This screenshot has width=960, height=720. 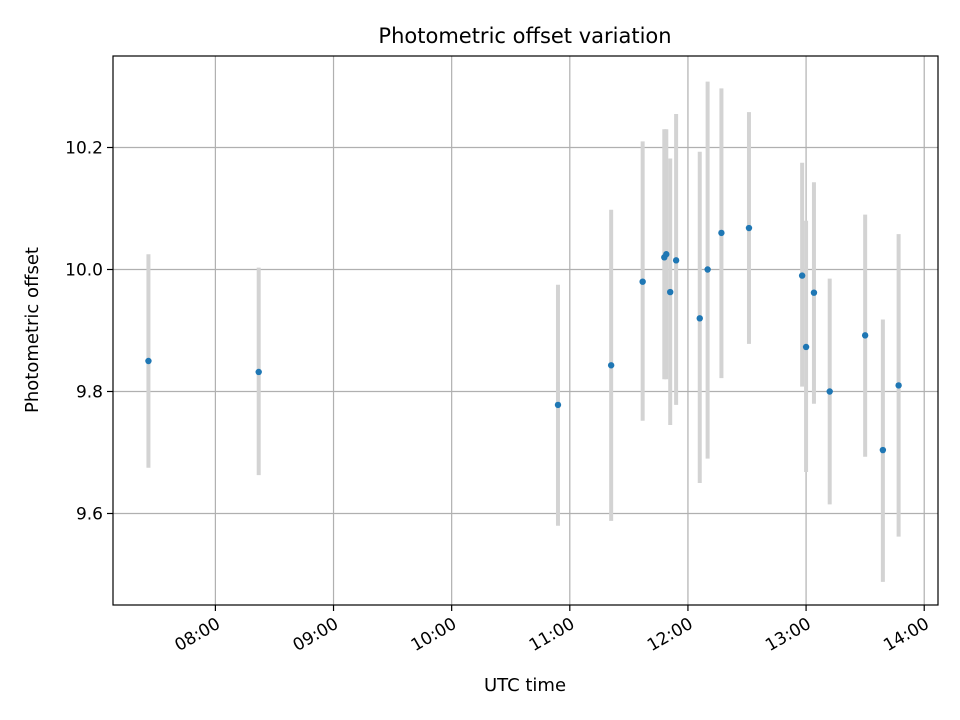 What do you see at coordinates (524, 36) in the screenshot?
I see `chart-title: Photometric offset variation` at bounding box center [524, 36].